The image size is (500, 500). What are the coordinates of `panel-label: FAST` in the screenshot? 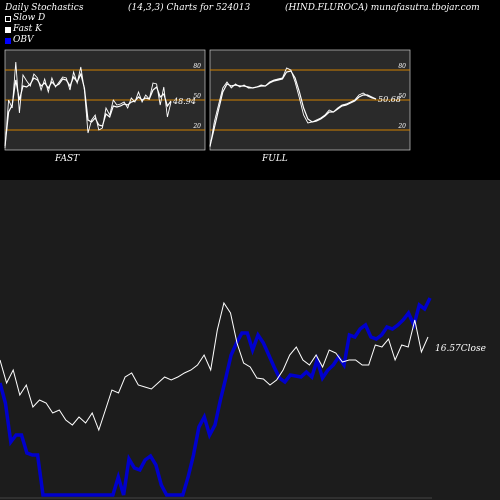 It's located at (67, 159).